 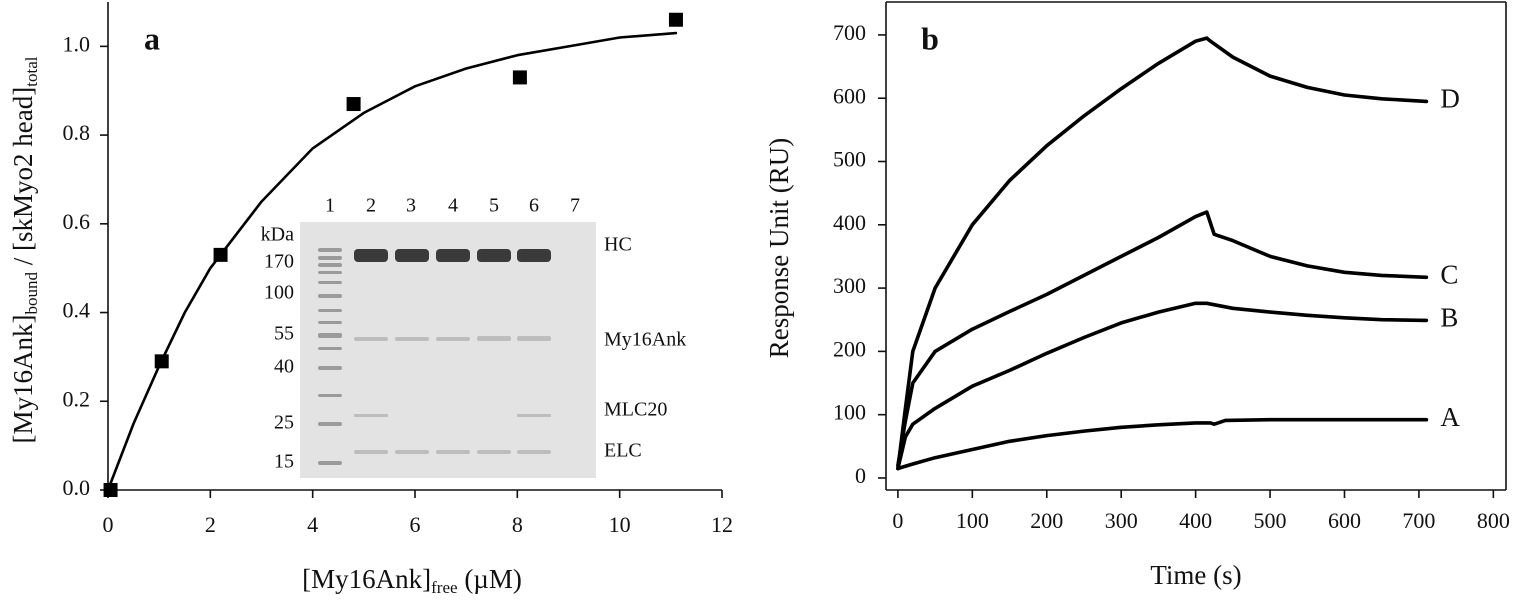 I want to click on x-axis-label: Time (s), so click(x=1195, y=575).